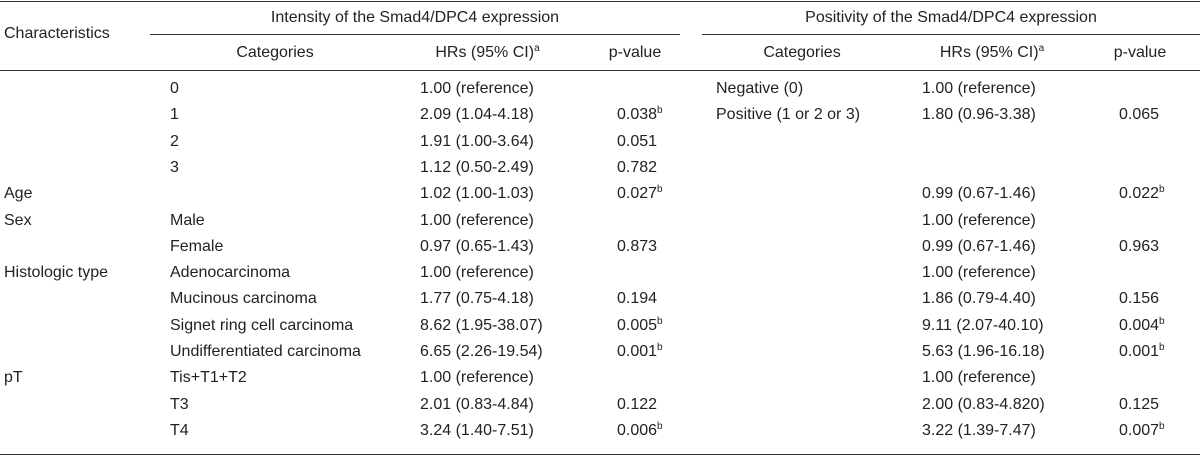  I want to click on table-cell-cat-1: Female, so click(196, 247).